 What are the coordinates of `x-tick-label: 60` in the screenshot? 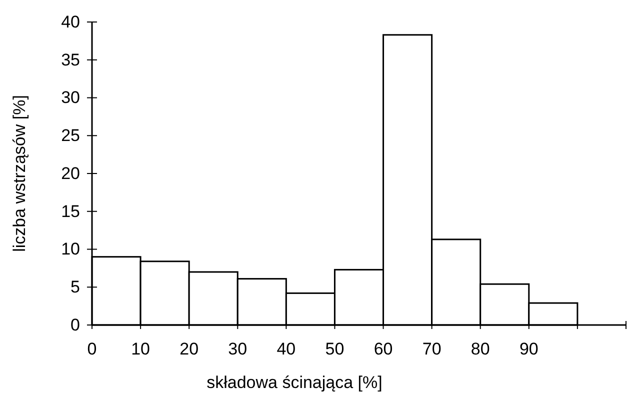 It's located at (383, 349).